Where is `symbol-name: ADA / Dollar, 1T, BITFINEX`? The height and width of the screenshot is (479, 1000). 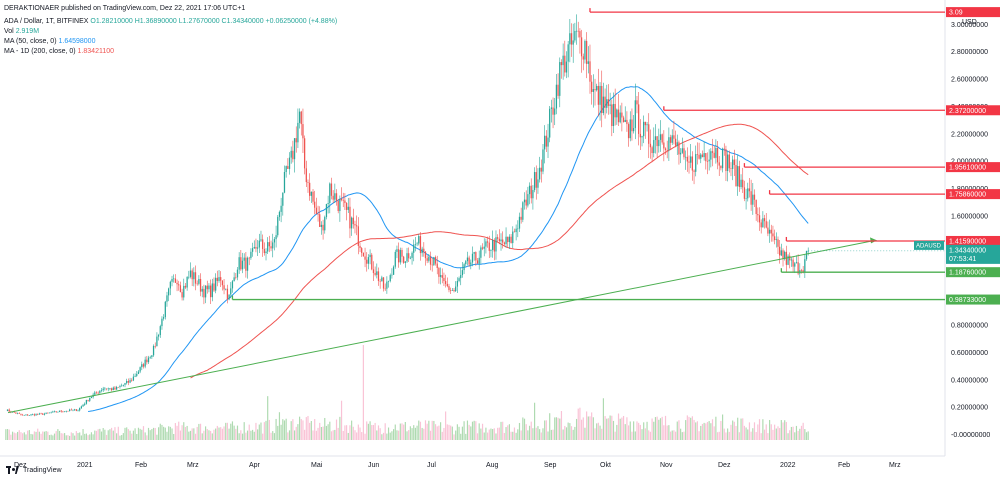 symbol-name: ADA / Dollar, 1T, BITFINEX is located at coordinates (46, 21).